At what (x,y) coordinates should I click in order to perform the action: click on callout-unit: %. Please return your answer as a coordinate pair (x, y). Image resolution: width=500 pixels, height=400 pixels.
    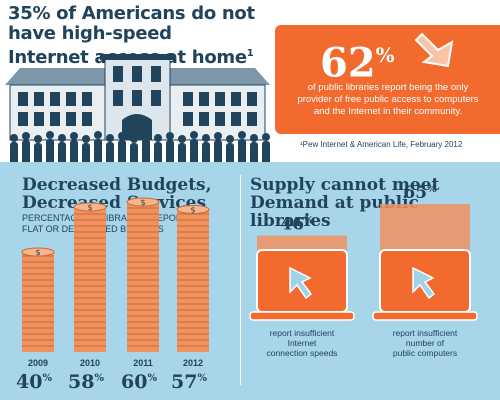
    Looking at the image, I should click on (385, 55).